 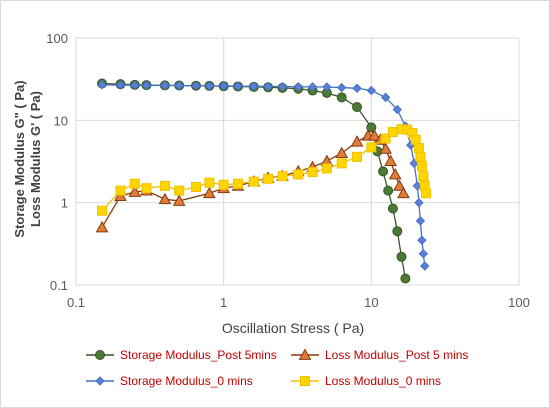 I want to click on y-tick-label: 0.1, so click(x=59, y=285).